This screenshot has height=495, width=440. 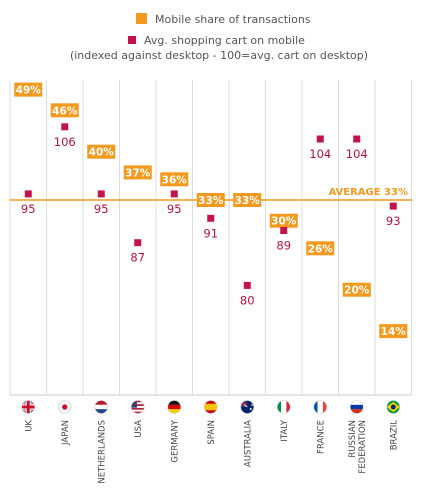 What do you see at coordinates (248, 443) in the screenshot?
I see `category-label: AUSTRALIA` at bounding box center [248, 443].